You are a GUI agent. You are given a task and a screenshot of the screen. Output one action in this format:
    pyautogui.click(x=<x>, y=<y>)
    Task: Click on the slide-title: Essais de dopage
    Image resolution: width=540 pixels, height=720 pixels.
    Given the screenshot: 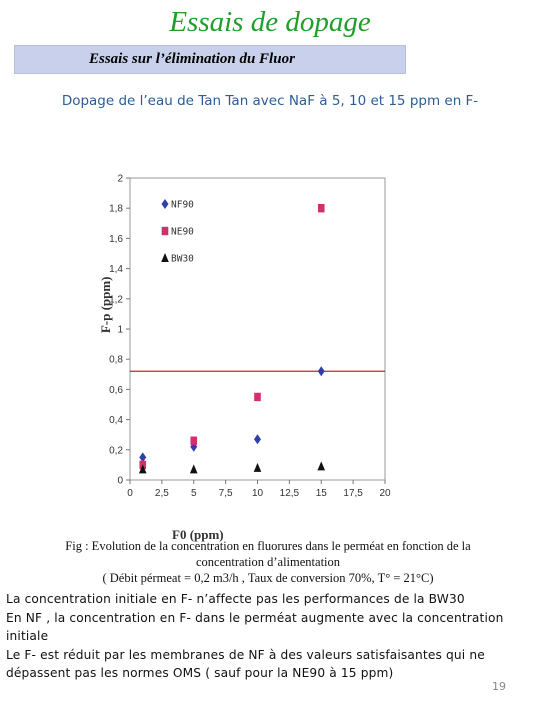 What is the action you would take?
    pyautogui.click(x=270, y=22)
    